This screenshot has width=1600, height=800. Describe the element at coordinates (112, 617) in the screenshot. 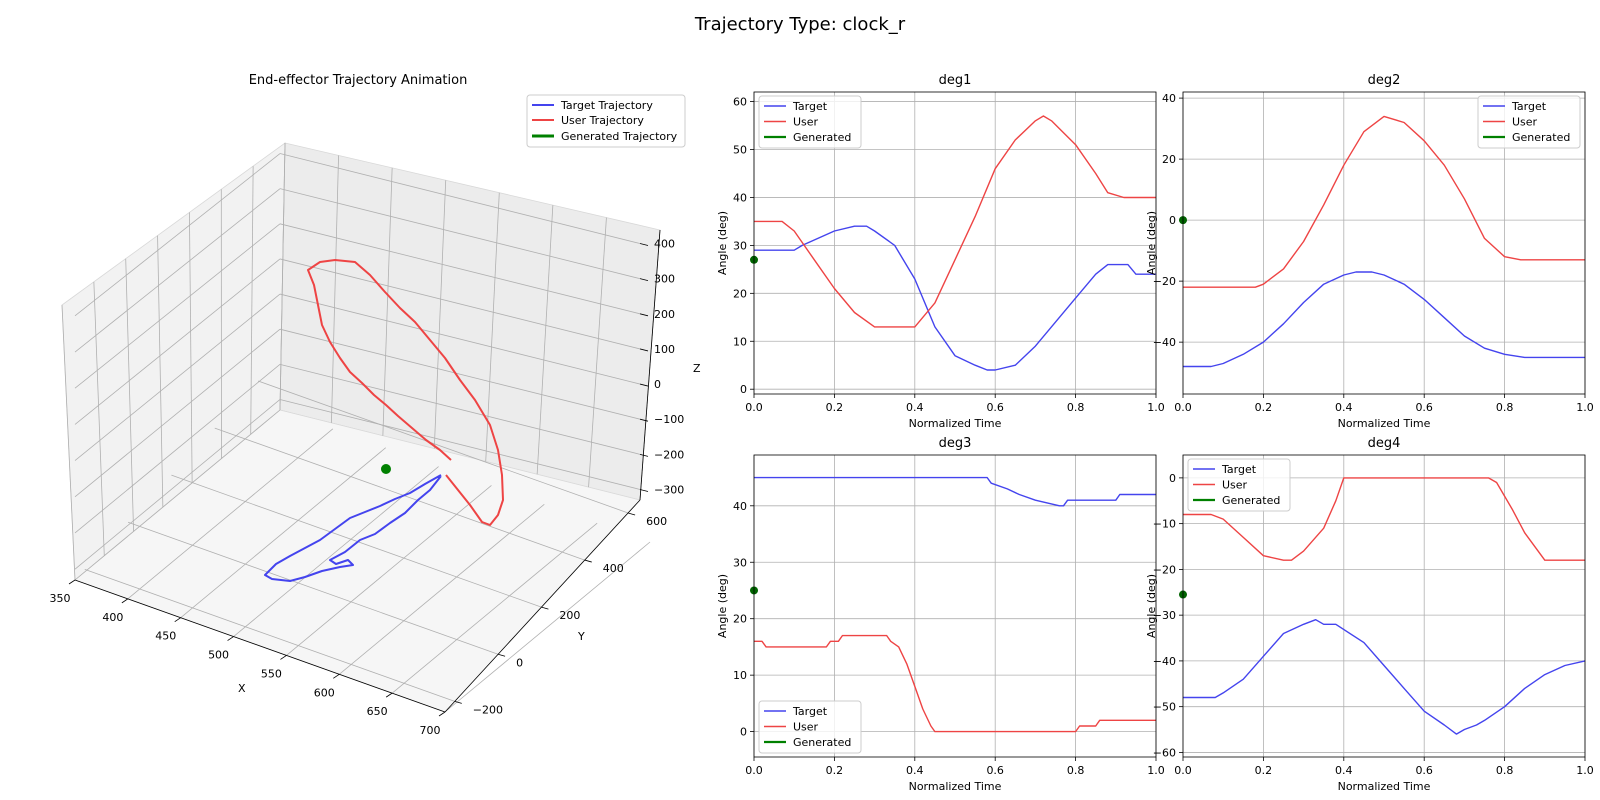

I see `xtick-label-1: 400` at that location.